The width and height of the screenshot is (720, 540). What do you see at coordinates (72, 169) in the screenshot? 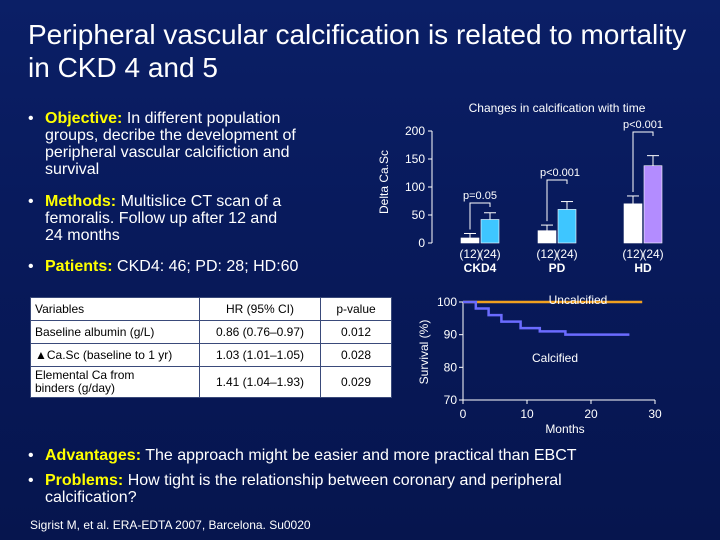
I see `objective-line4: survival` at bounding box center [72, 169].